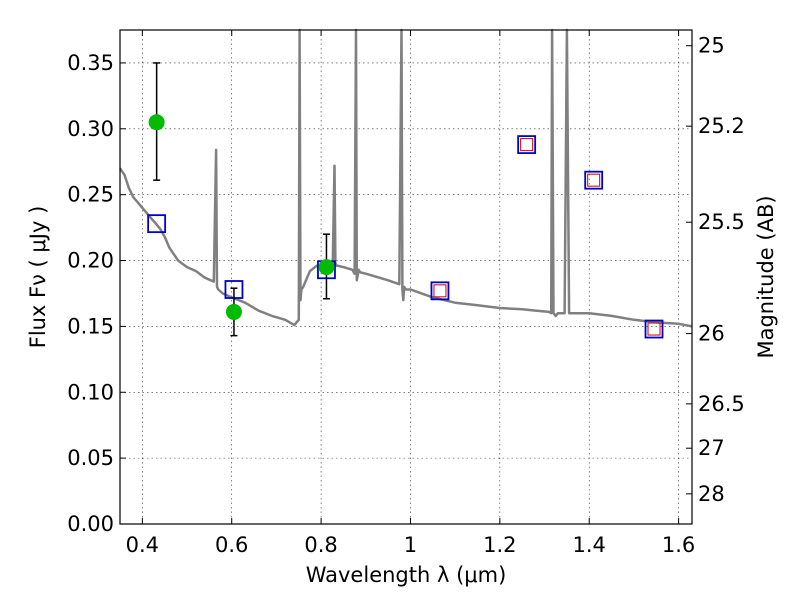  What do you see at coordinates (38, 277) in the screenshot?
I see `y-axis-label: Flux Fν ( μJy )` at bounding box center [38, 277].